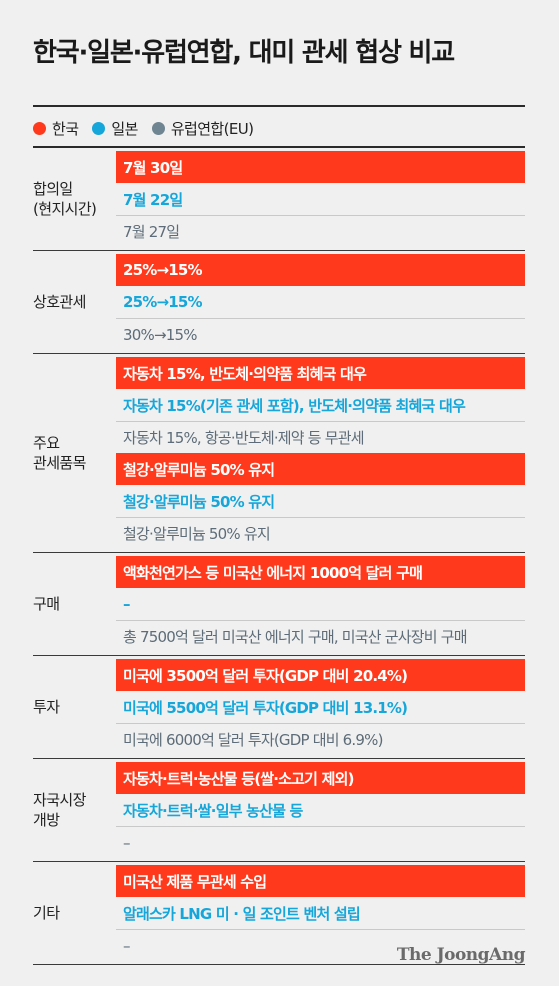 The image size is (559, 986). What do you see at coordinates (320, 636) in the screenshot?
I see `row-eu: 총 7500억 달러 미국산 에너지 구매, 미국산 군사장비 구매` at bounding box center [320, 636].